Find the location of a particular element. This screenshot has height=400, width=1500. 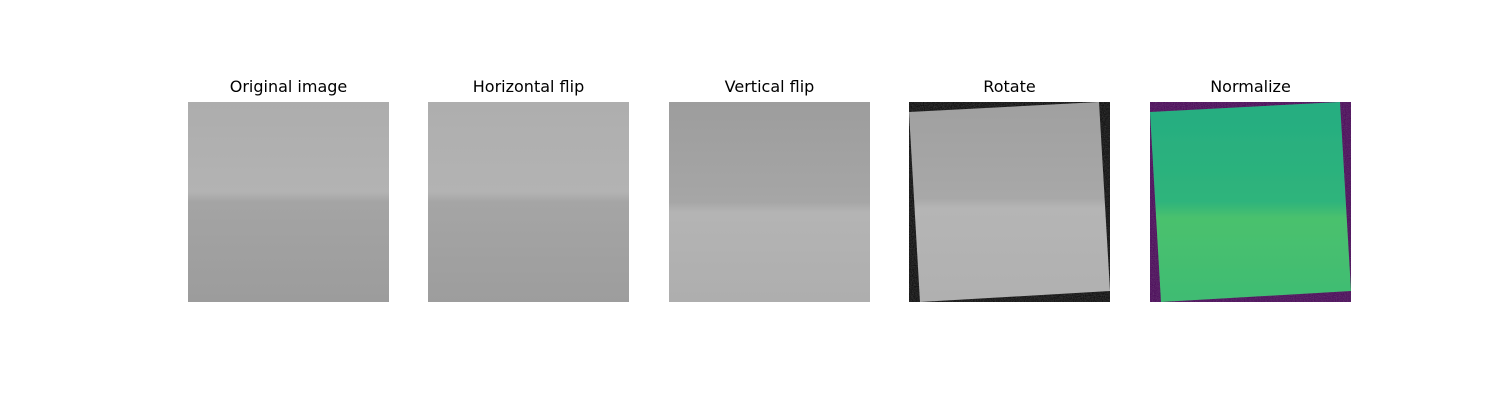

panel-vertical-flip: Vertical flip is located at coordinates (769, 189).